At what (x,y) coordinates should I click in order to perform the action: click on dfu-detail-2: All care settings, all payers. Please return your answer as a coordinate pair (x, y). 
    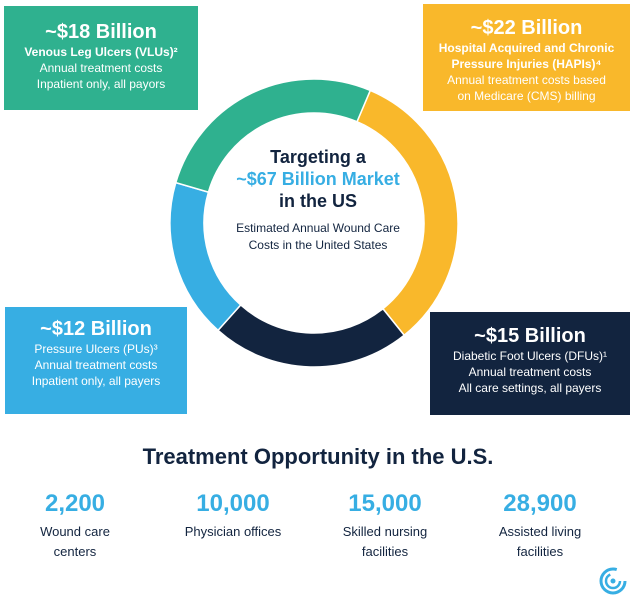
    Looking at the image, I should click on (530, 388).